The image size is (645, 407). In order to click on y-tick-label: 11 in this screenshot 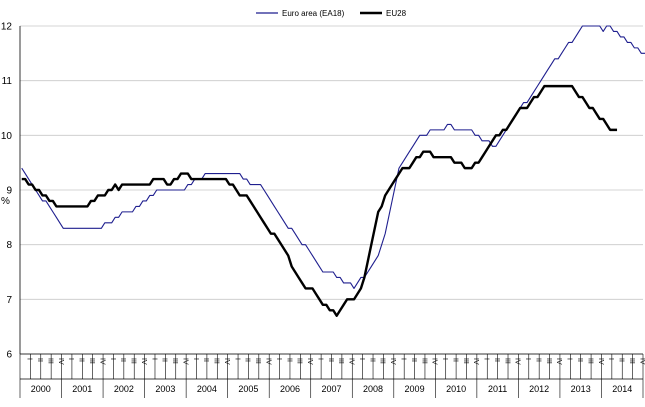, I will do `click(7, 81)`.